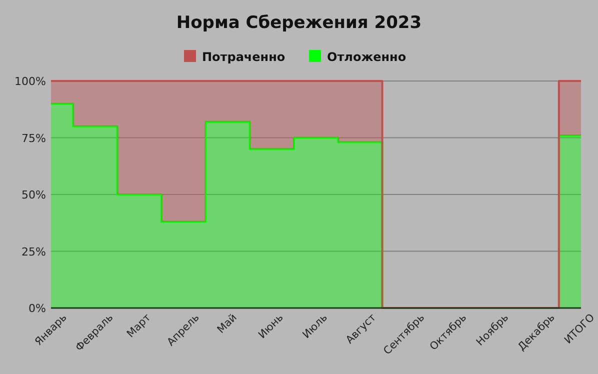 This screenshot has height=374, width=598. What do you see at coordinates (30, 81) in the screenshot?
I see `y-tick-label: 100%` at bounding box center [30, 81].